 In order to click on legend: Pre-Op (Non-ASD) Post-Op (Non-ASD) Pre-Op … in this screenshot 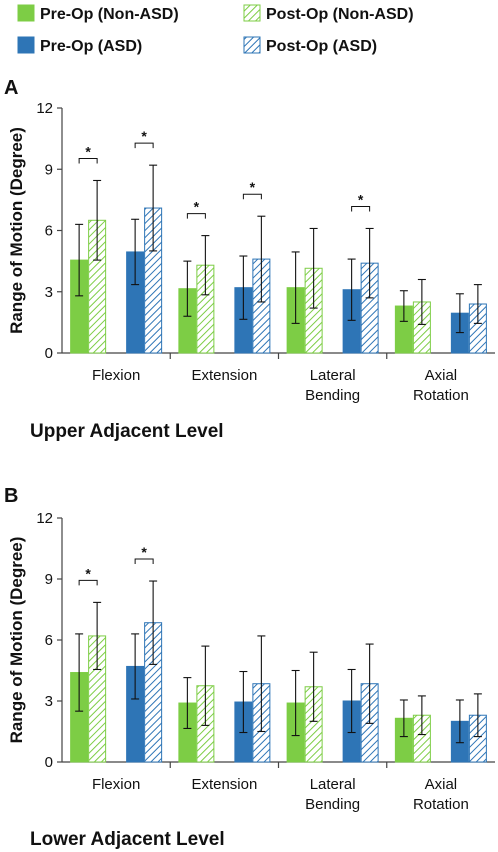, I will do `click(215, 29)`.